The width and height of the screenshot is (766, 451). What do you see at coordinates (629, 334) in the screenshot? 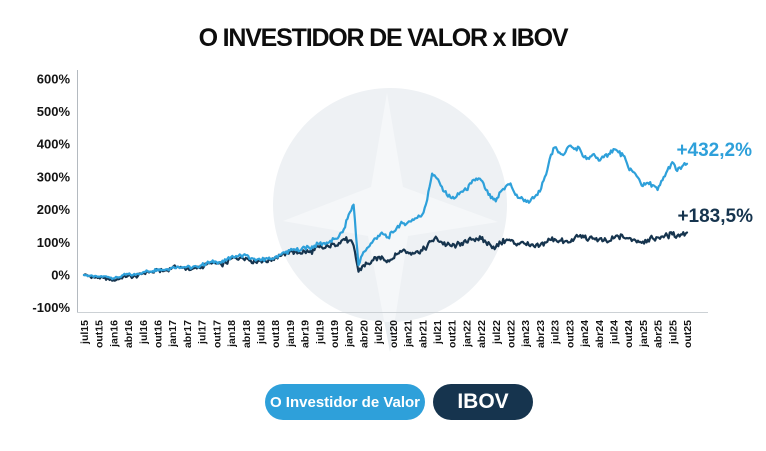
I see `x-tick-label: out24` at bounding box center [629, 334].